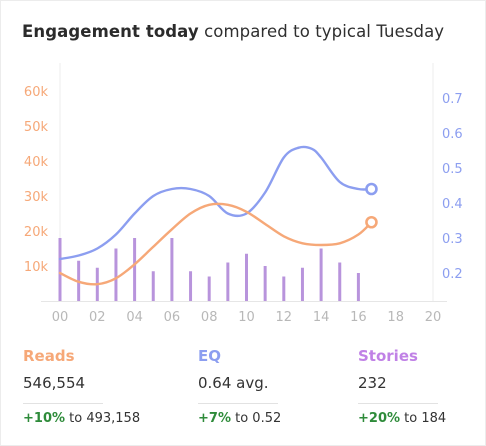 This screenshot has height=446, width=486. What do you see at coordinates (371, 189) in the screenshot?
I see `eq-endpoint-marker` at bounding box center [371, 189].